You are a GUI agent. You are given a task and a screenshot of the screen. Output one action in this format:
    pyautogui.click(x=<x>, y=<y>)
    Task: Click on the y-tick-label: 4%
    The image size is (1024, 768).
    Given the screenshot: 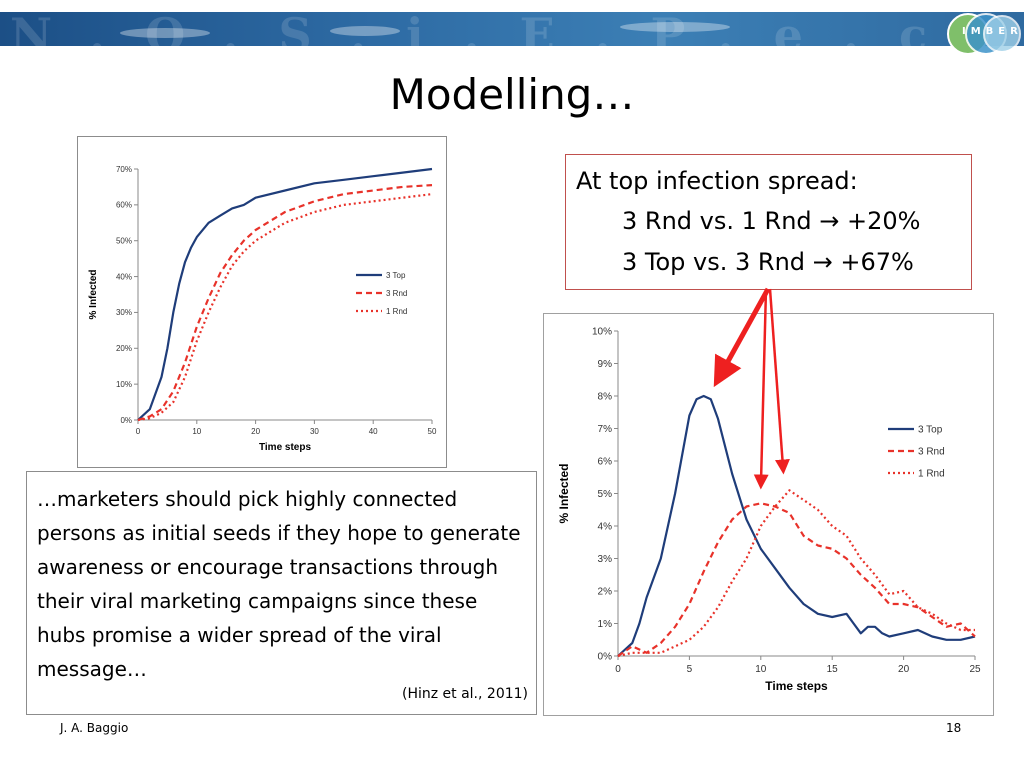 What is the action you would take?
    pyautogui.click(x=605, y=527)
    